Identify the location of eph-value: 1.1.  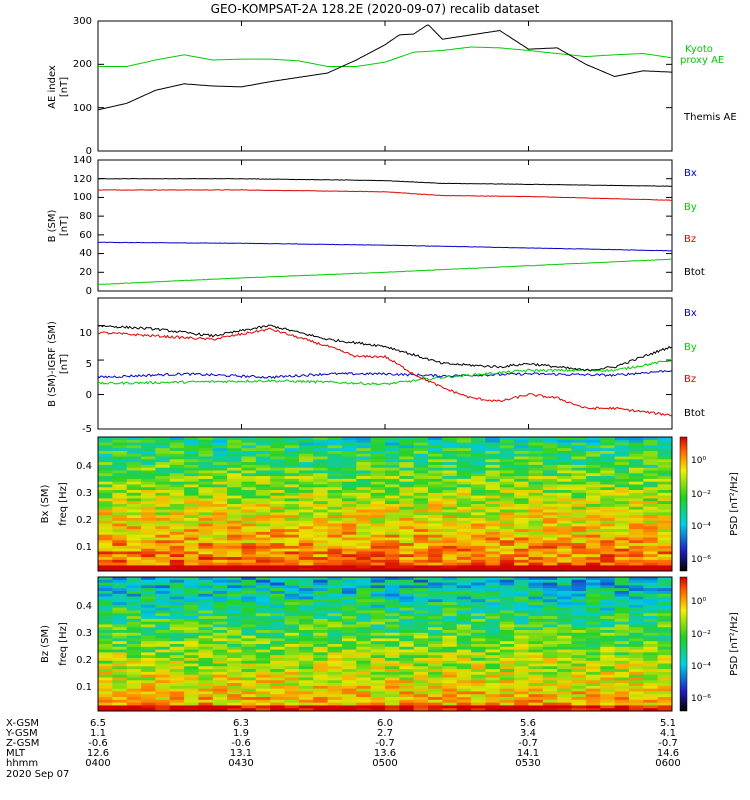
(98, 733).